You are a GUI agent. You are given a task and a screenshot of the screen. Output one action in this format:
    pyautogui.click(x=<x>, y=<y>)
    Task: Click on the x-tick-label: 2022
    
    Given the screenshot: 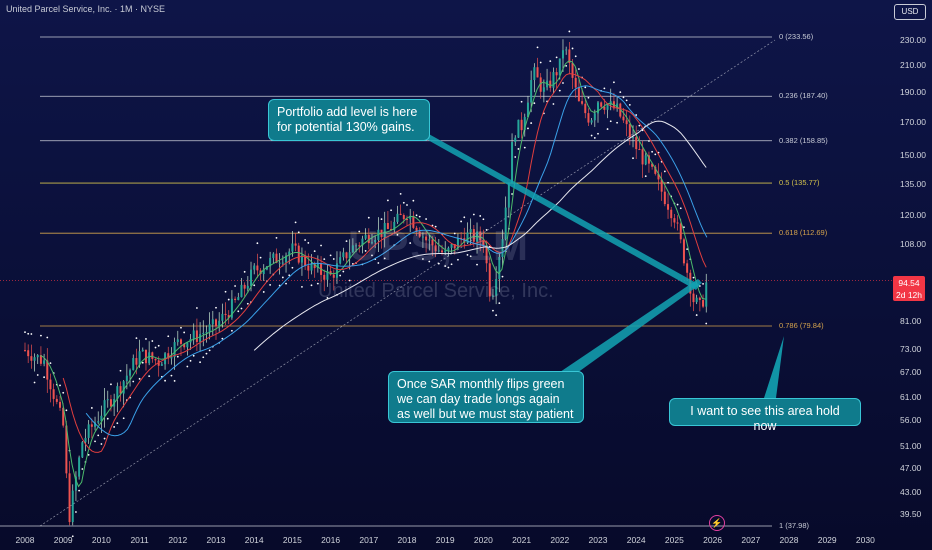 What is the action you would take?
    pyautogui.click(x=560, y=540)
    